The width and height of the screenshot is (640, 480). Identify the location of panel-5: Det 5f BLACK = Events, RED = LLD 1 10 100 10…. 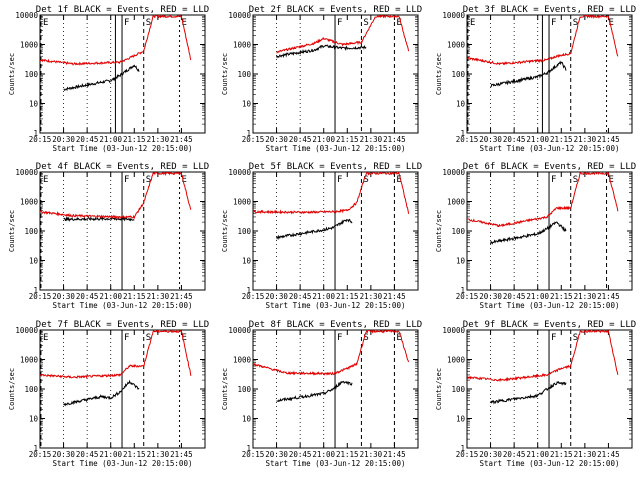
(321, 236).